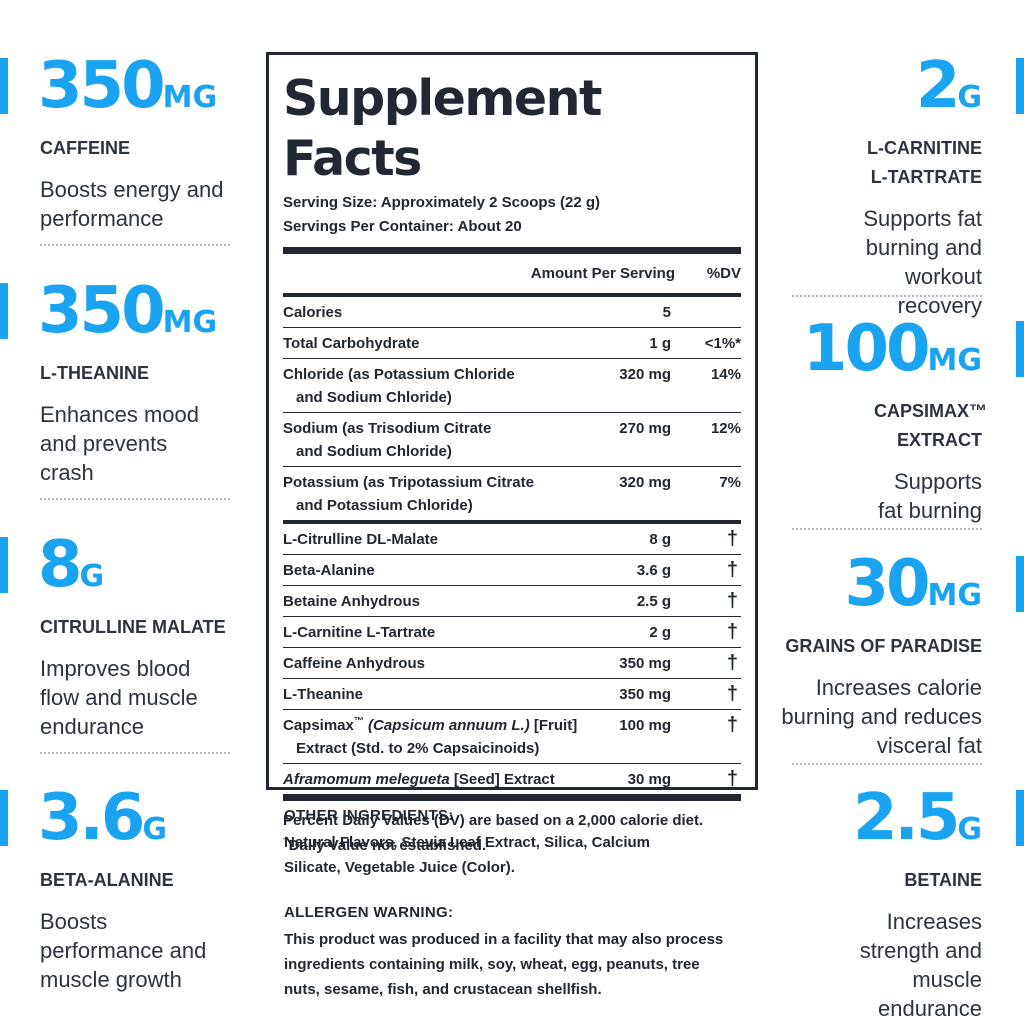  What do you see at coordinates (502, 779) in the screenshot?
I see `aframomum-rest: [Seed] Extract` at bounding box center [502, 779].